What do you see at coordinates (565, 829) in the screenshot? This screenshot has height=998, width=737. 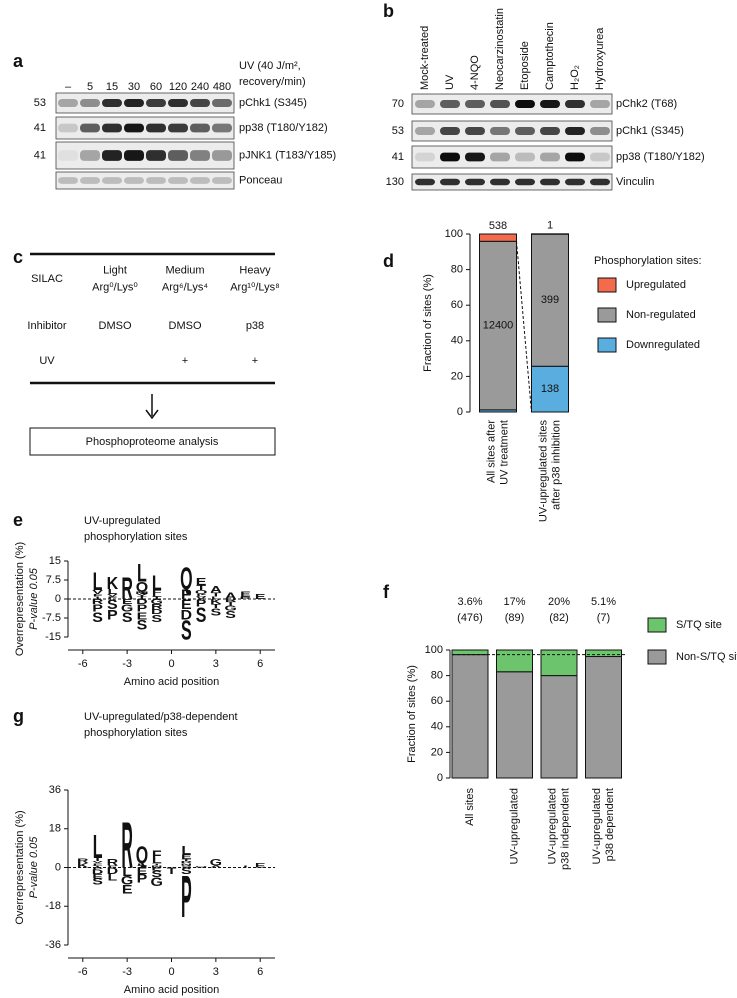 I see `x-tick-label: p38 independent` at bounding box center [565, 829].